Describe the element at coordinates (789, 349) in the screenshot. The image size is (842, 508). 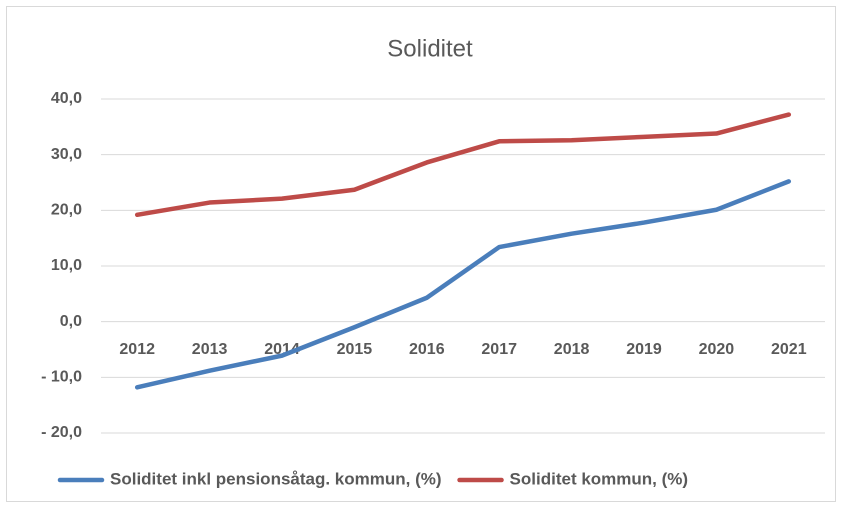
I see `x-tick-label: 2021` at that location.